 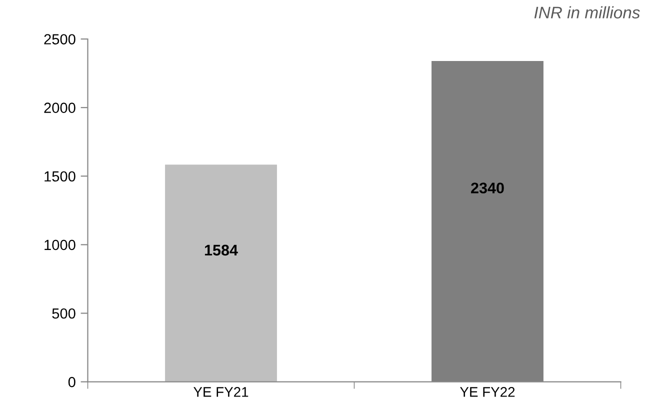 What do you see at coordinates (60, 107) in the screenshot?
I see `y-tick-label: 2000` at bounding box center [60, 107].